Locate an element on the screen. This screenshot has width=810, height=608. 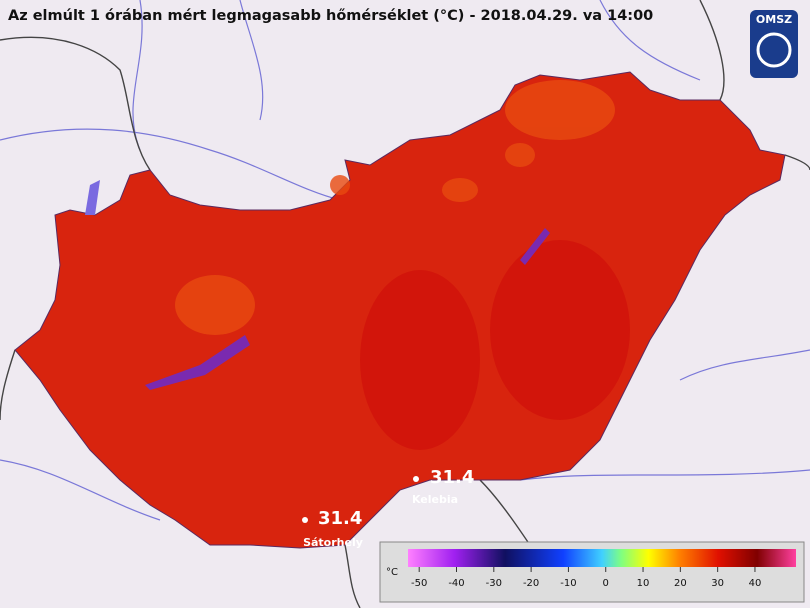
logo-text: OMSZ is located at coordinates (774, 19).